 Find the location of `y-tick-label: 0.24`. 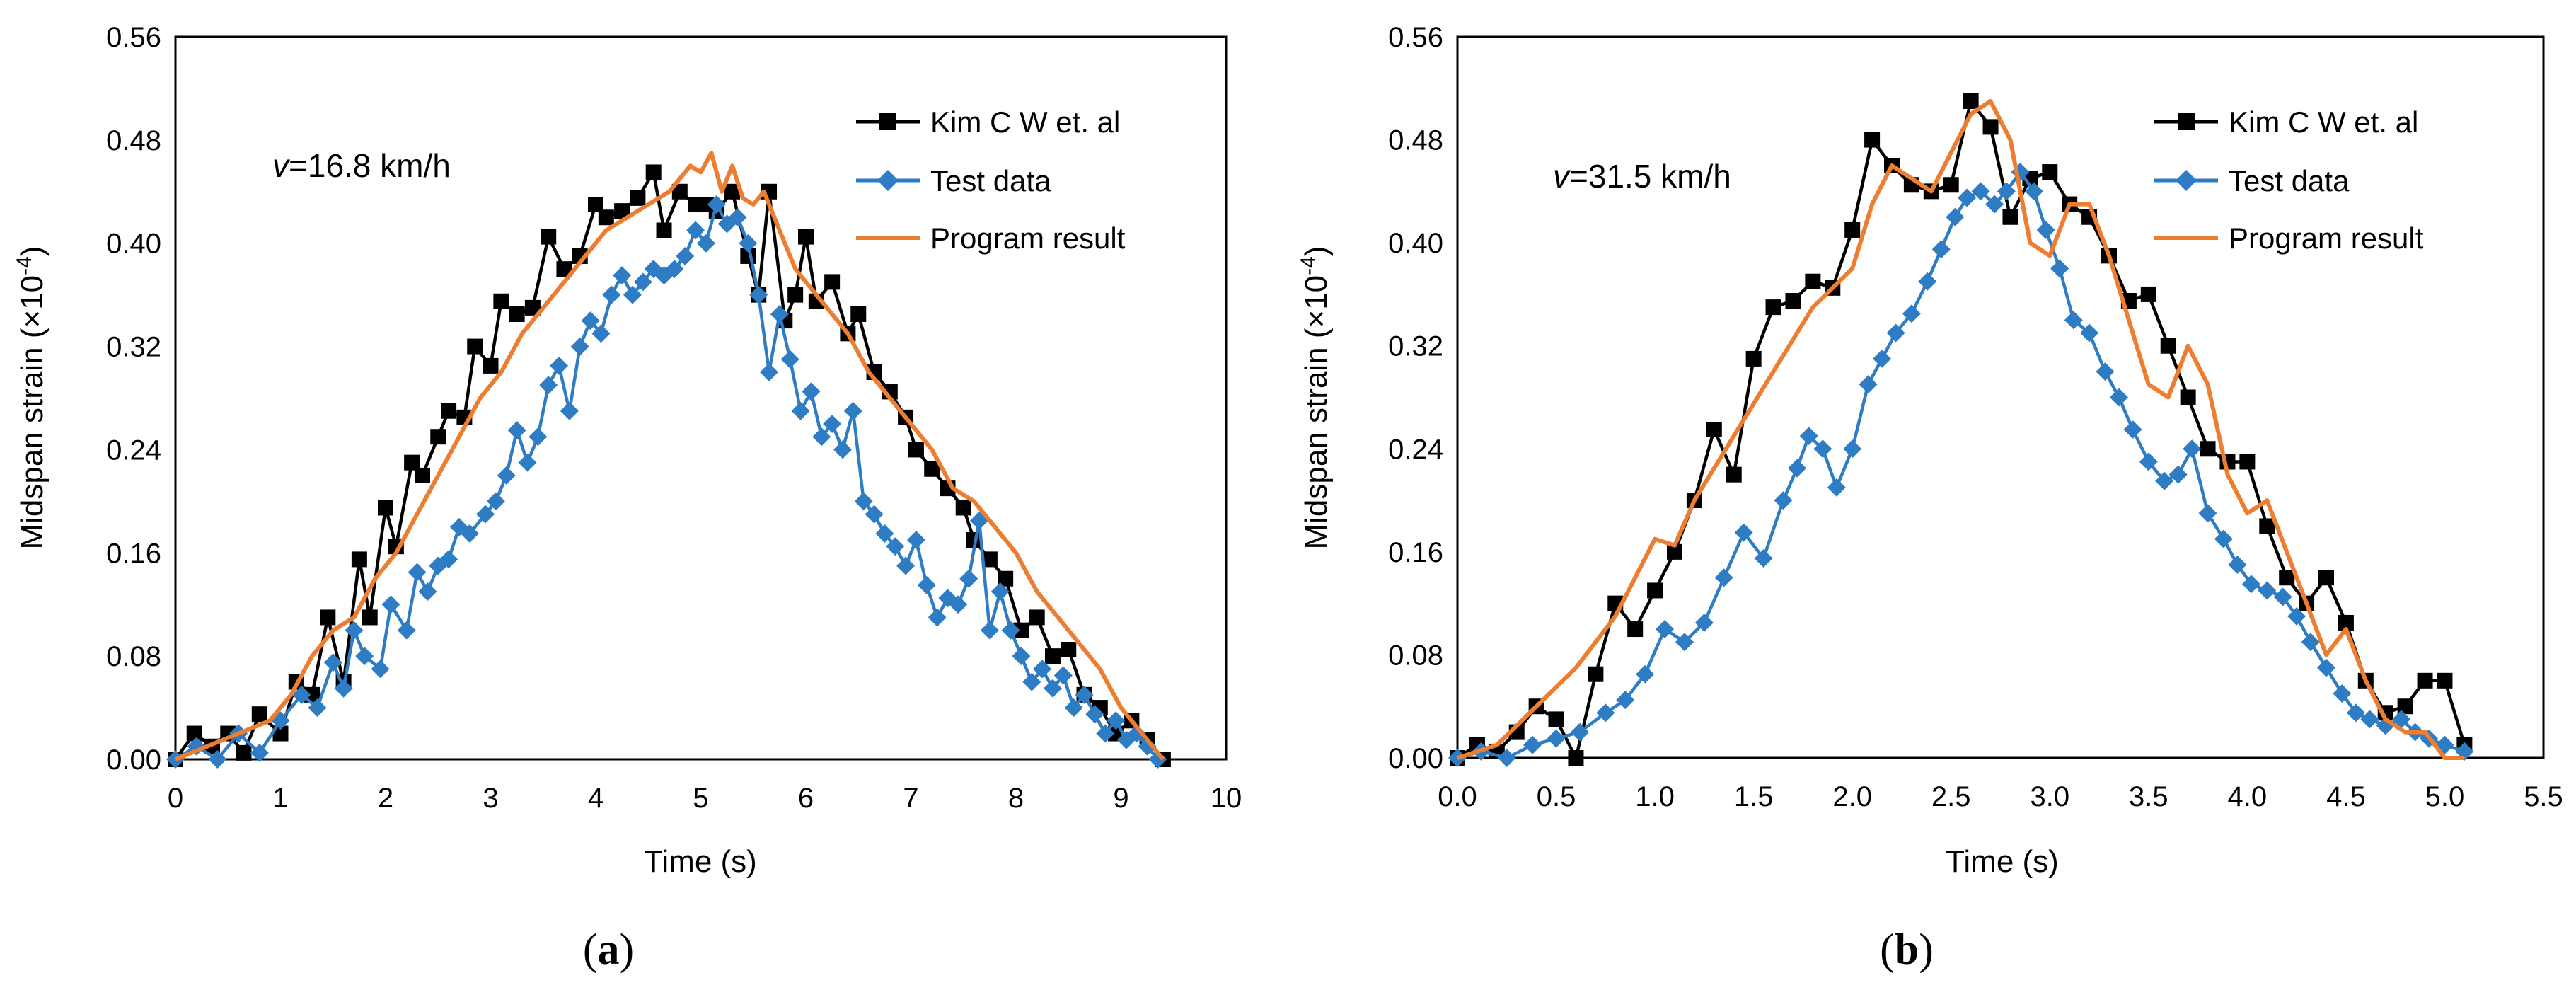

y-tick-label: 0.24 is located at coordinates (1415, 450).